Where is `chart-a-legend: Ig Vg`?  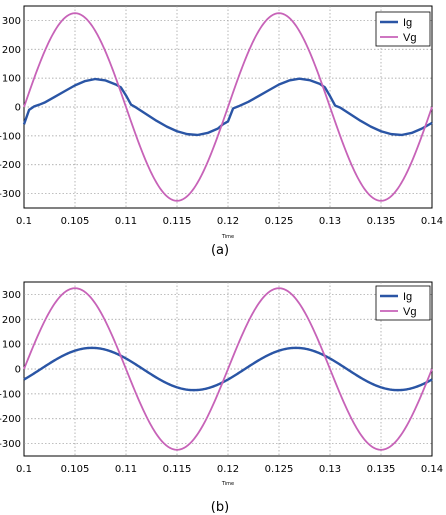
chart-a-legend: Ig Vg is located at coordinates (403, 29).